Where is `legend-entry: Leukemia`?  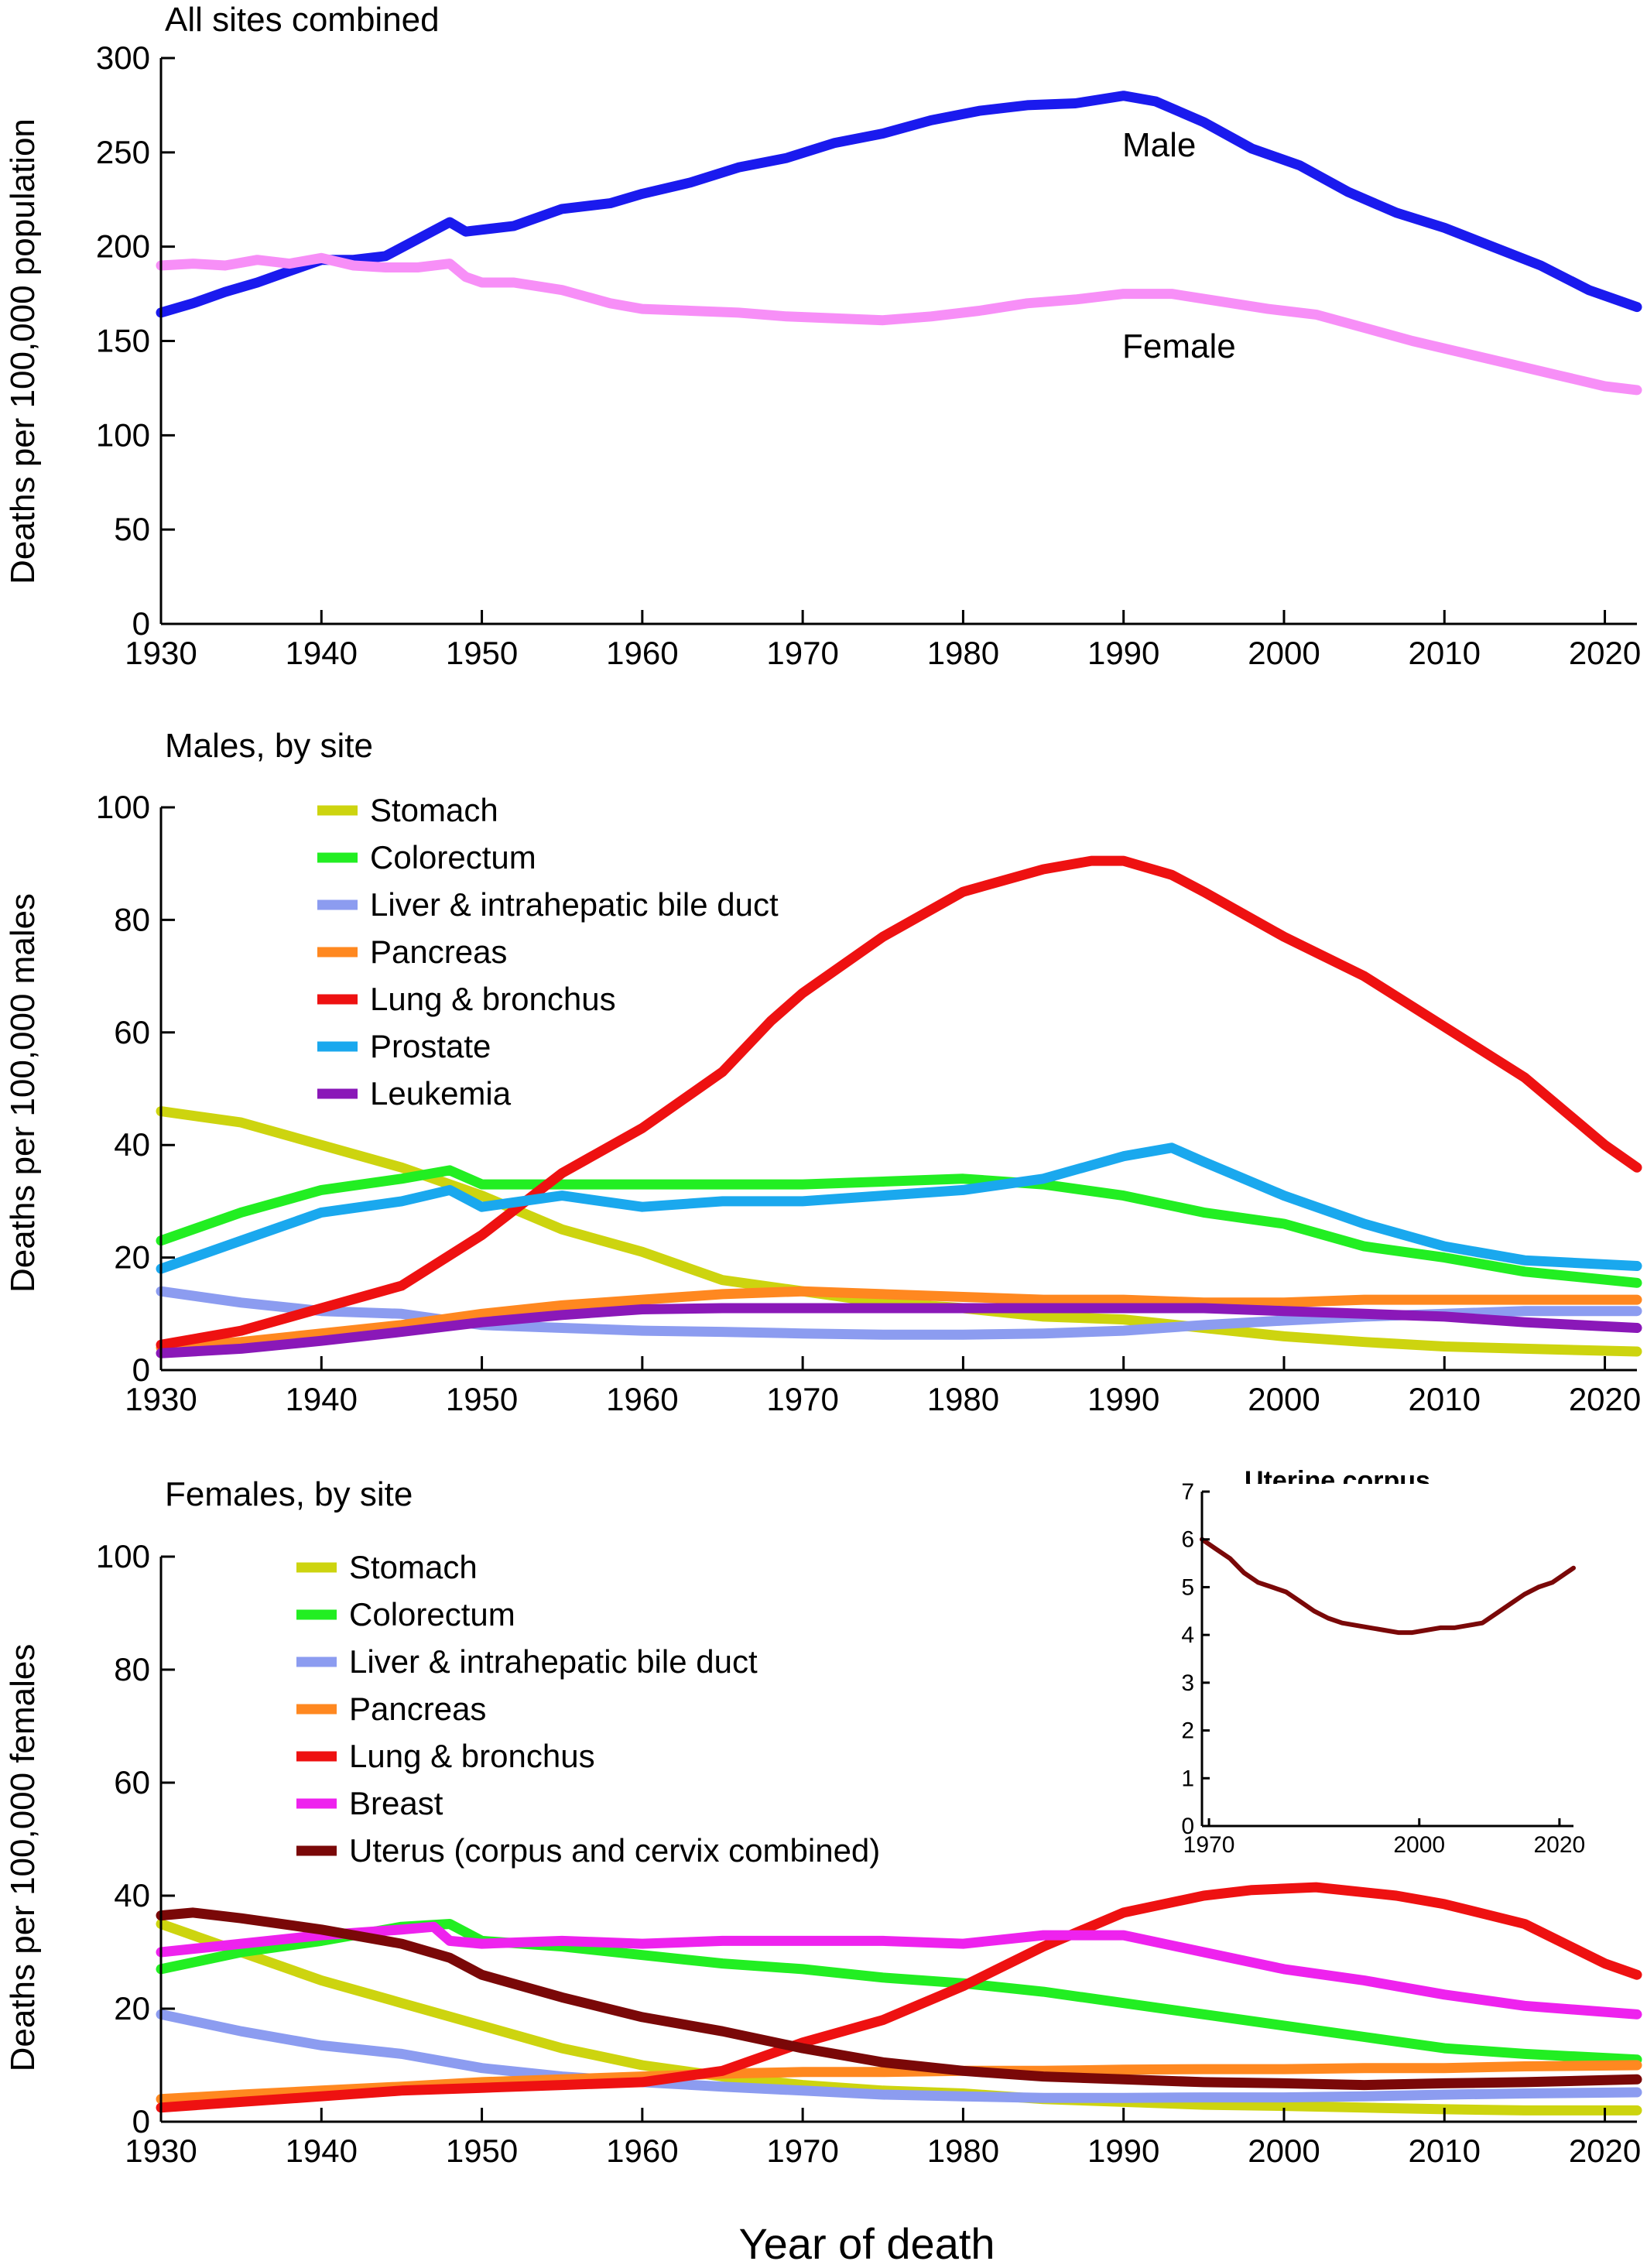 legend-entry: Leukemia is located at coordinates (441, 1093).